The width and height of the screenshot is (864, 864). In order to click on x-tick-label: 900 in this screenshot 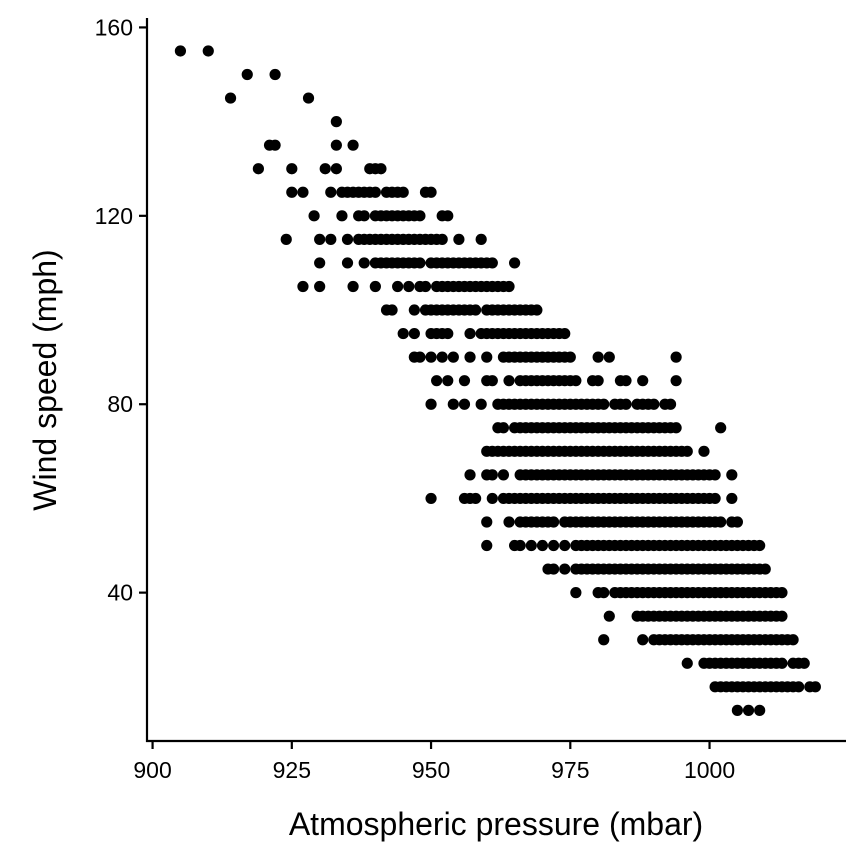, I will do `click(152, 770)`.